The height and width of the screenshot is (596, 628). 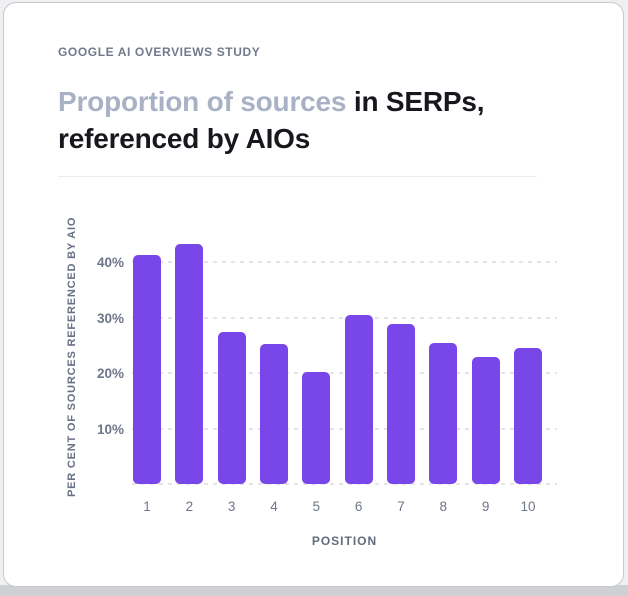 What do you see at coordinates (485, 506) in the screenshot?
I see `x-tick-label-9: 9` at bounding box center [485, 506].